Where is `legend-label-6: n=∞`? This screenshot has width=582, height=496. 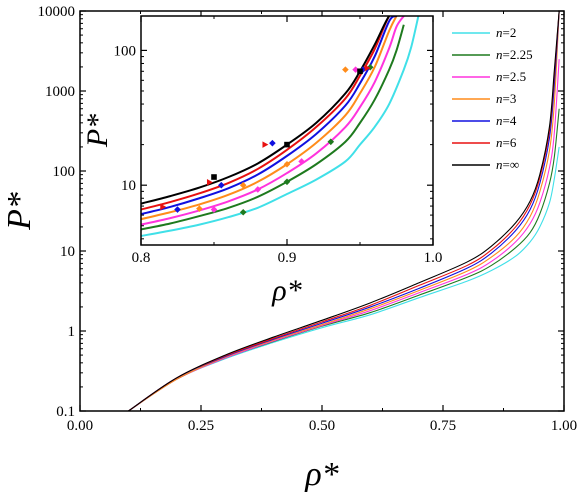 legend-label-6: n=∞ is located at coordinates (507, 164).